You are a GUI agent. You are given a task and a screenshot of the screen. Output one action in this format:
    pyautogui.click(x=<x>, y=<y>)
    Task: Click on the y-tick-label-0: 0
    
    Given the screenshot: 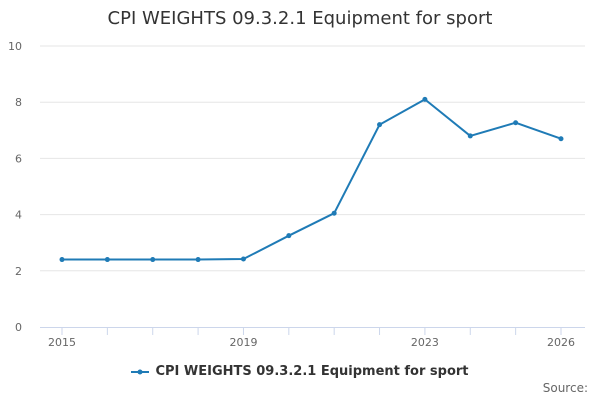 What is the action you would take?
    pyautogui.click(x=18, y=327)
    